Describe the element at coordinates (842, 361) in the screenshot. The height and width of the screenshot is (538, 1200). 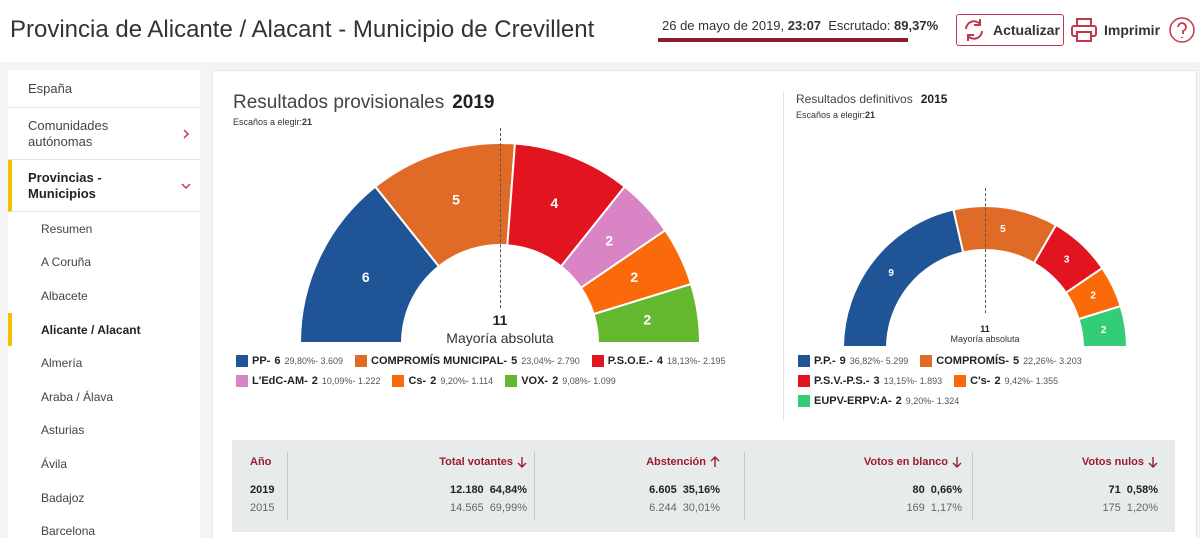
I see `legend-seats: 9` at that location.